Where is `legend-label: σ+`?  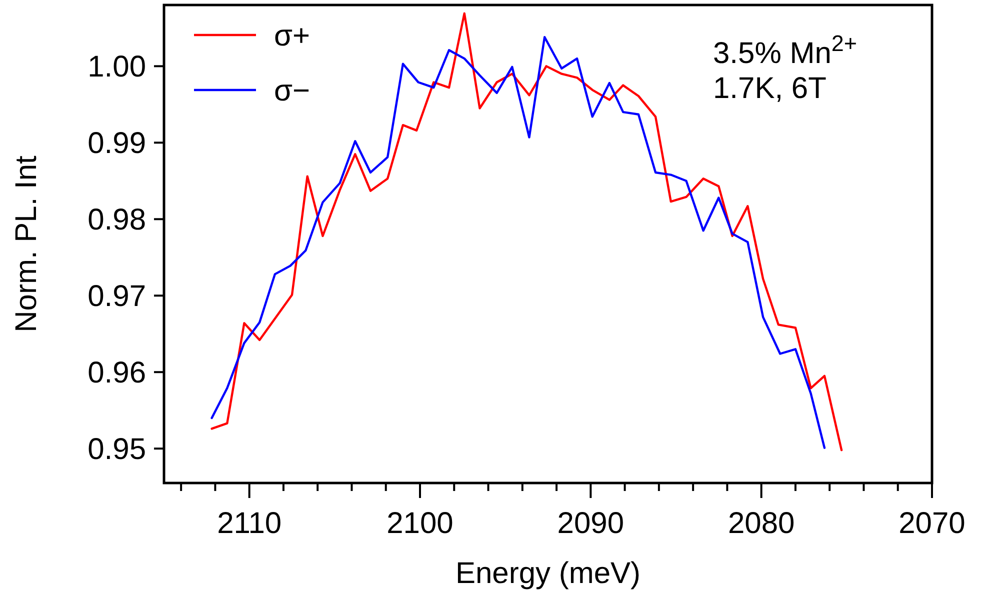
legend-label: σ+ is located at coordinates (292, 36).